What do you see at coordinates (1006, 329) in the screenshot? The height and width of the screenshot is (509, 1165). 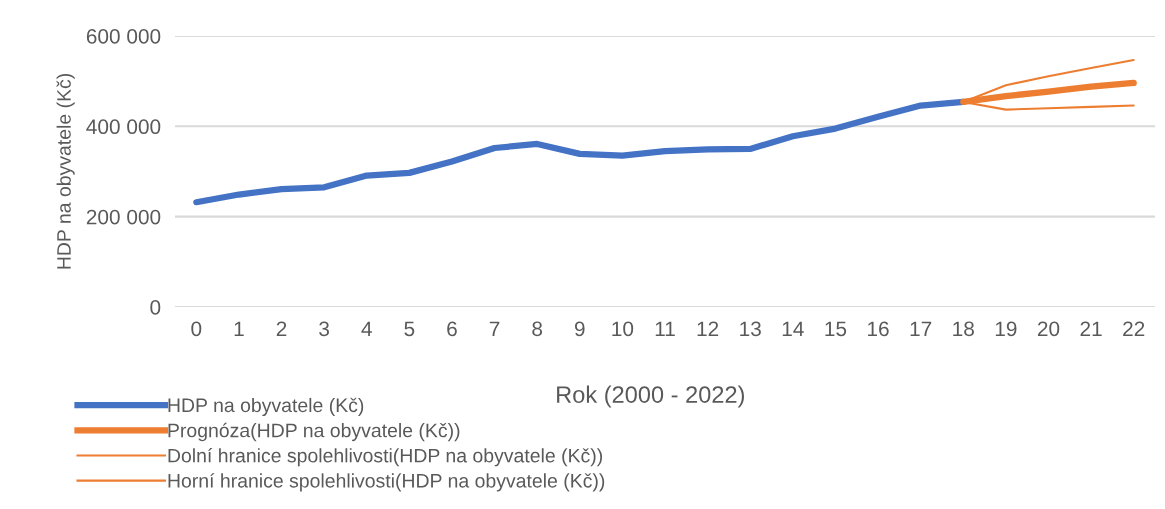 I see `x-tick-label: 19` at bounding box center [1006, 329].